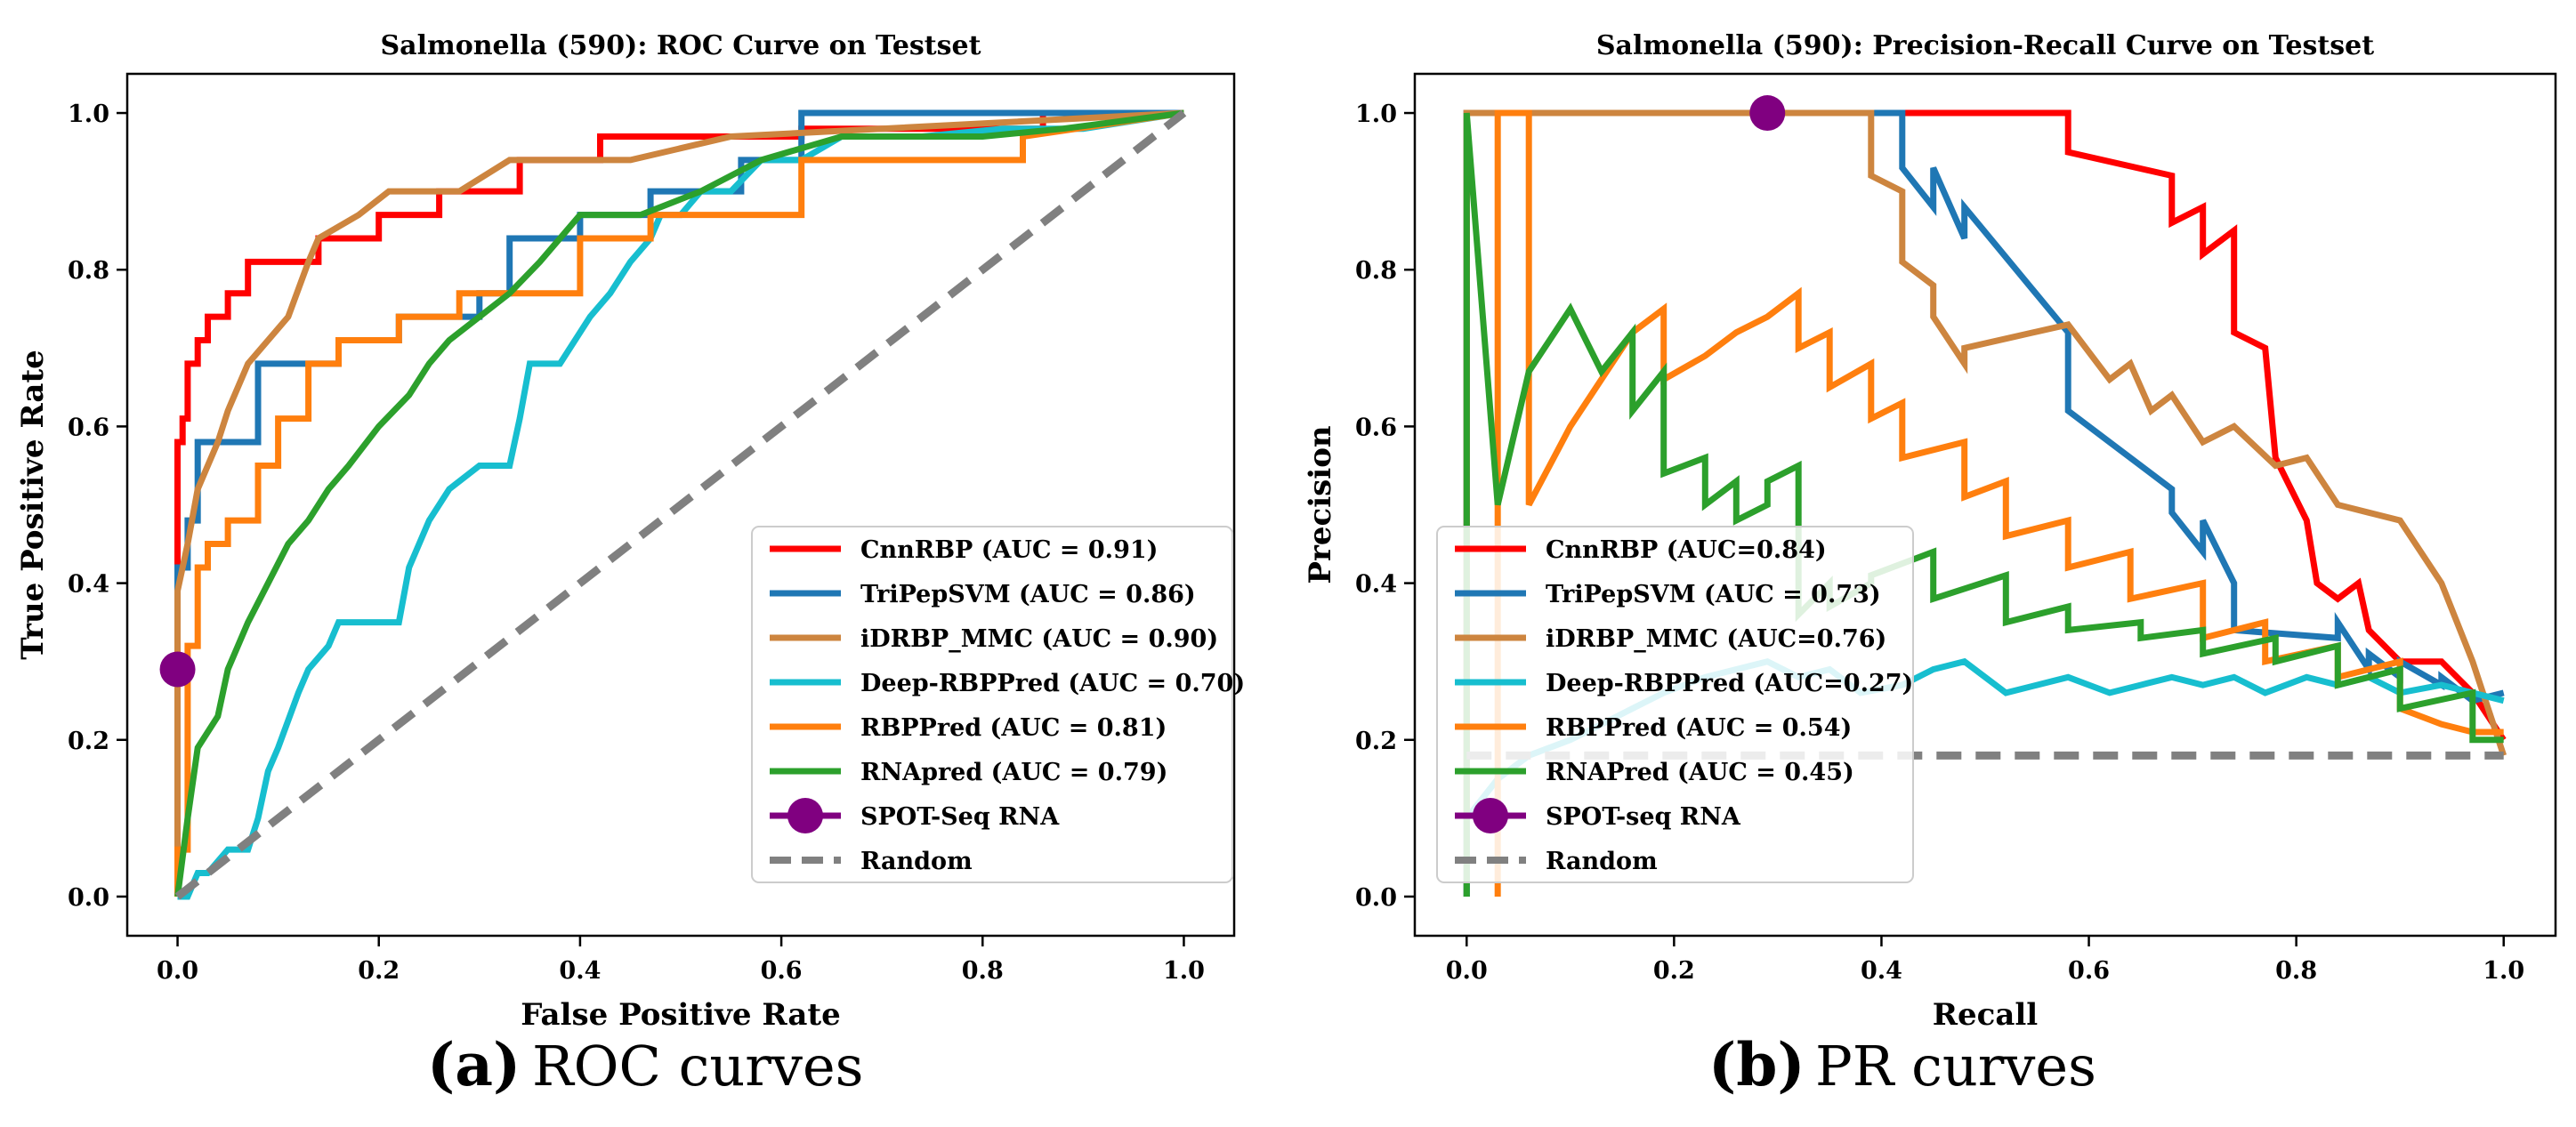  What do you see at coordinates (1767, 113) in the screenshot?
I see `pr-series-spot-seq-point` at bounding box center [1767, 113].